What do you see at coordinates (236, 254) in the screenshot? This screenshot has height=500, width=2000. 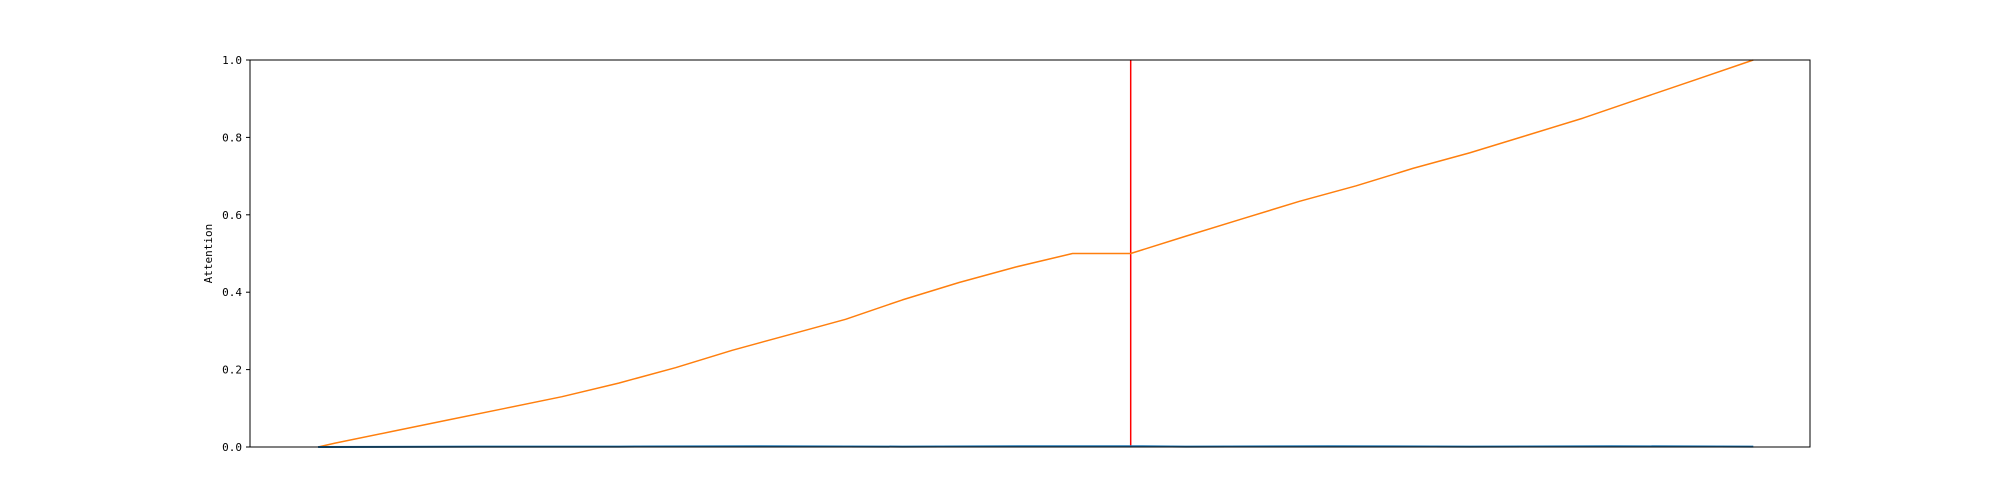 I see `y-axis: 0.0 0.2 0.4 0.6 0.8 1.0` at bounding box center [236, 254].